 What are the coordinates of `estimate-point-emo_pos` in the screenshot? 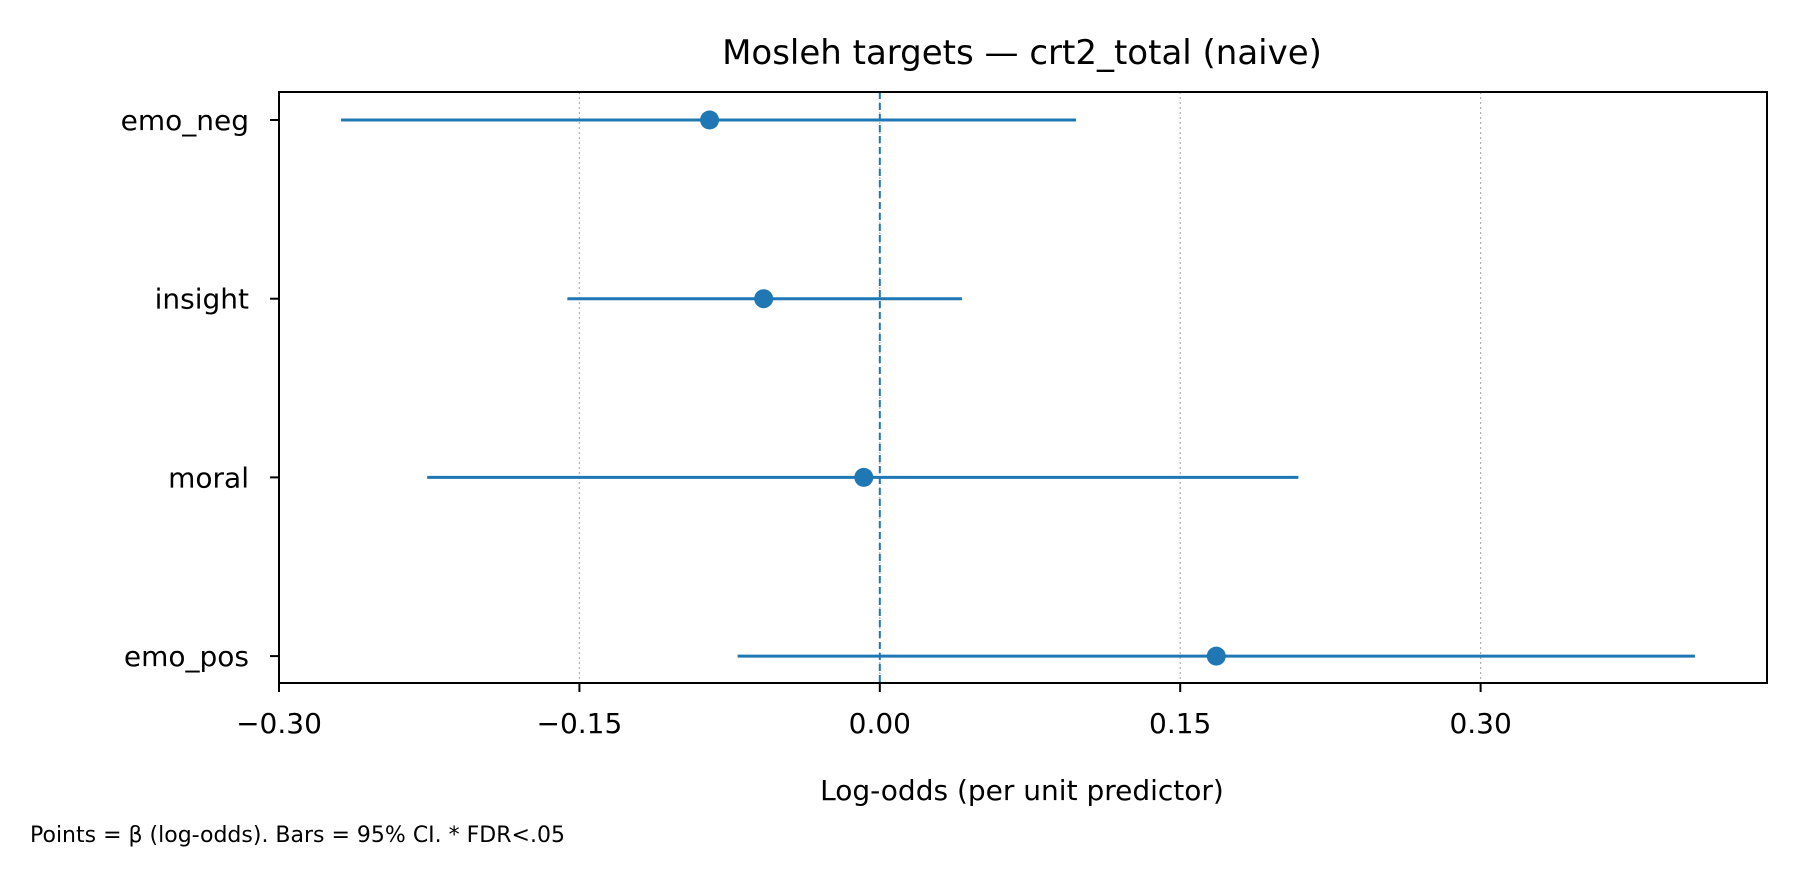 It's located at (1216, 656).